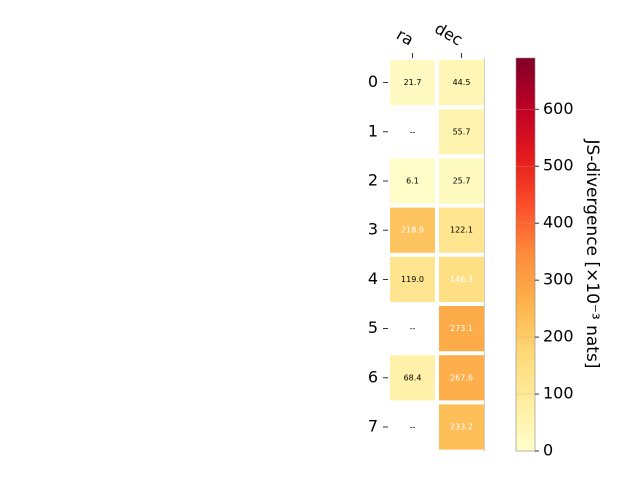 The width and height of the screenshot is (640, 480). I want to click on row-label: 0, so click(373, 81).